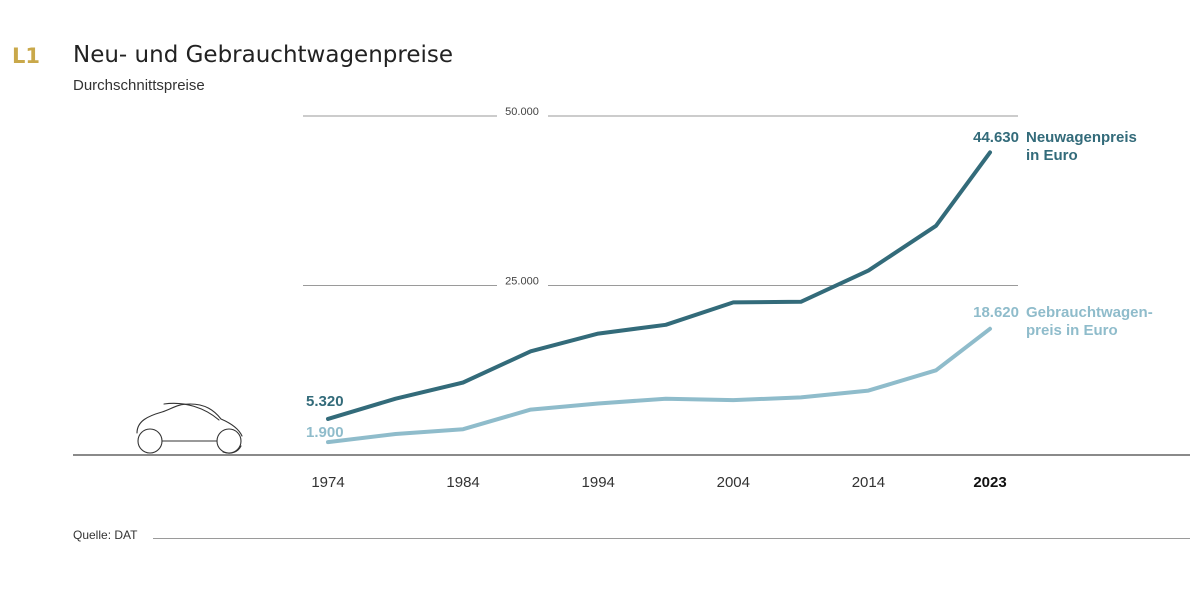  What do you see at coordinates (327, 482) in the screenshot?
I see `x-tick-label: 1974` at bounding box center [327, 482].